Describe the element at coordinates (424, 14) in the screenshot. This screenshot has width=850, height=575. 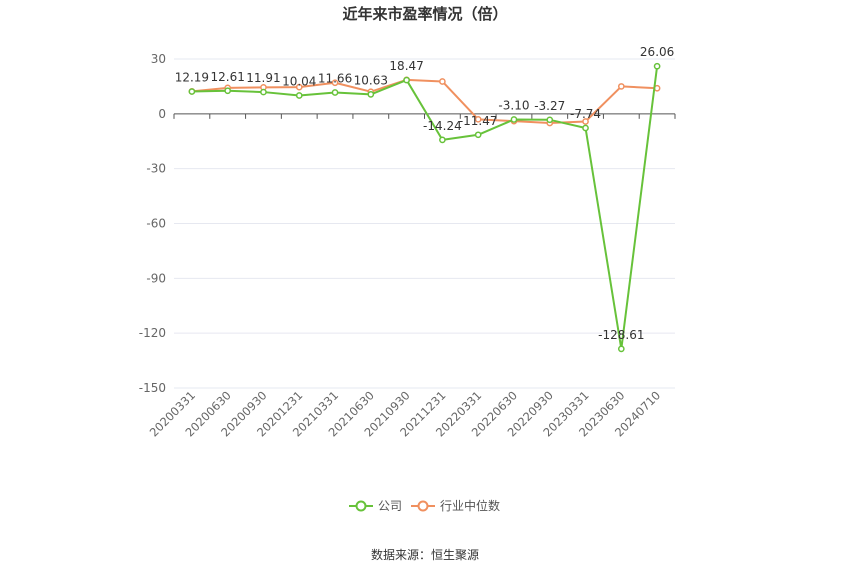
I see `chart-title: 近年来市盈率情况（倍）` at that location.